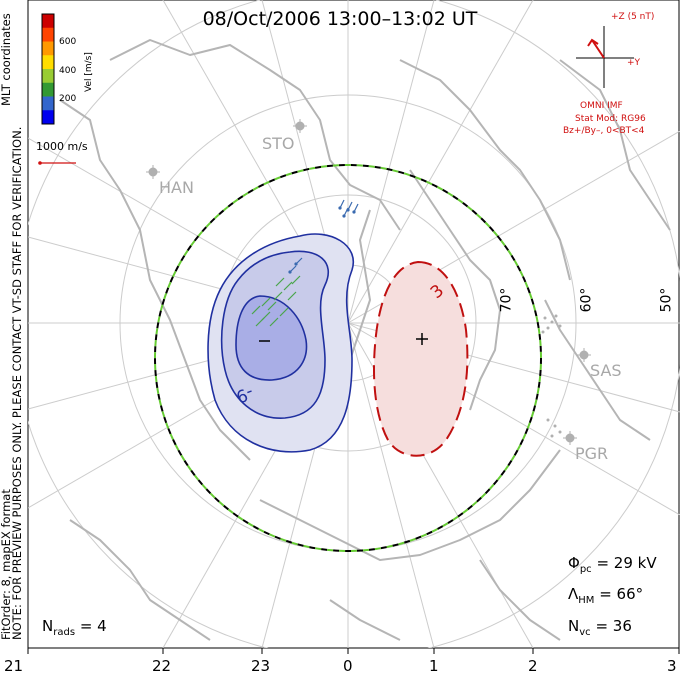  What do you see at coordinates (64, 632) in the screenshot?
I see `n-rads-subscript: rads` at bounding box center [64, 632].